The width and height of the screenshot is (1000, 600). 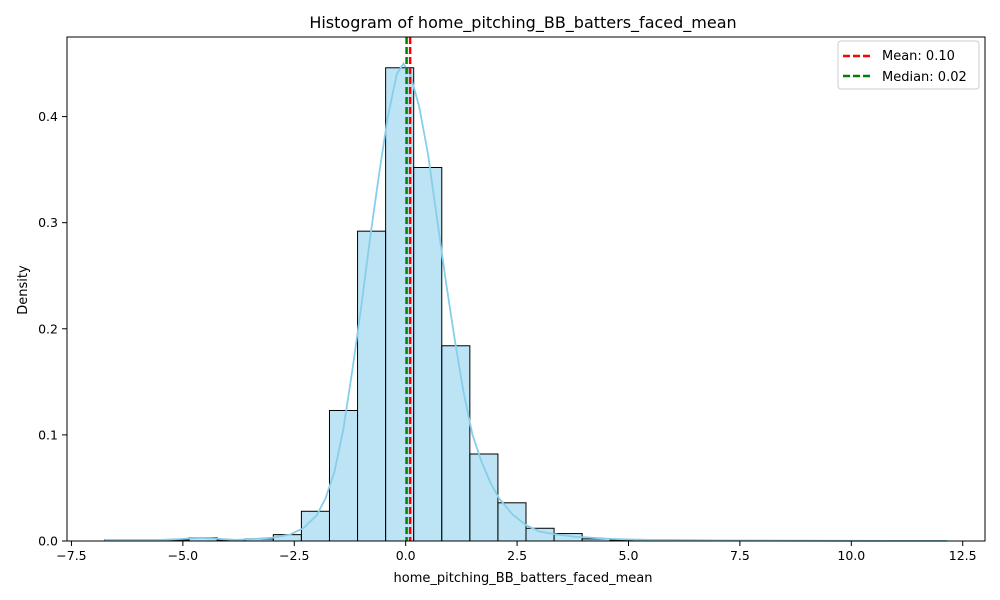 What do you see at coordinates (517, 555) in the screenshot?
I see `x-tick-label: 2.5` at bounding box center [517, 555].